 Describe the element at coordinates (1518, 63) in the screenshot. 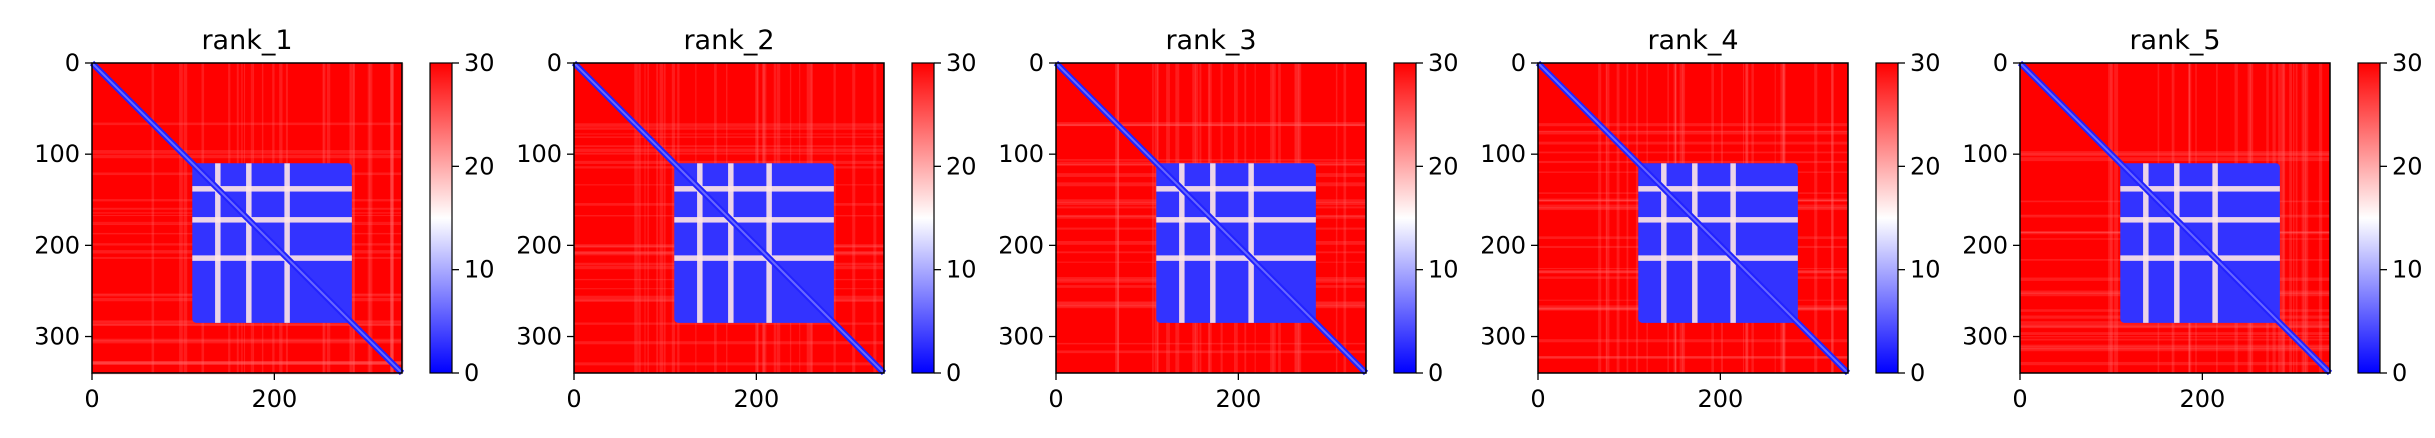

I see `y-tick-label: 0` at that location.